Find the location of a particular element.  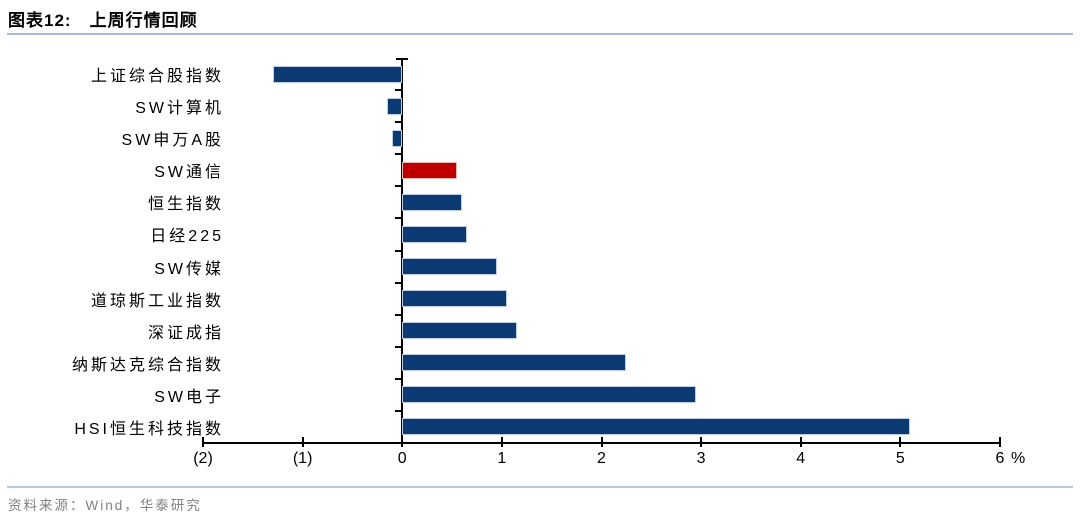

axis-unit-label: % is located at coordinates (1018, 458).